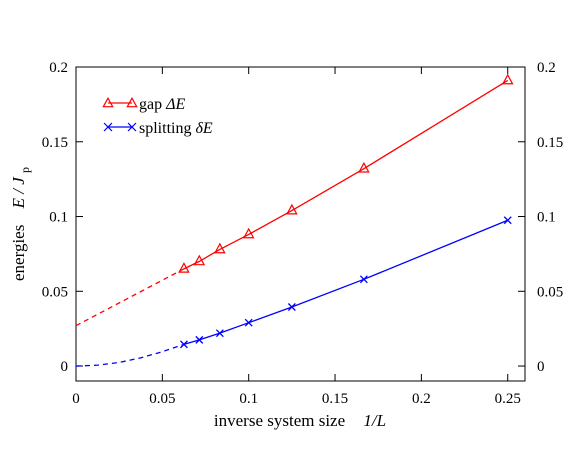  Describe the element at coordinates (18, 193) in the screenshot. I see `y-axis-variable: E / J` at that location.